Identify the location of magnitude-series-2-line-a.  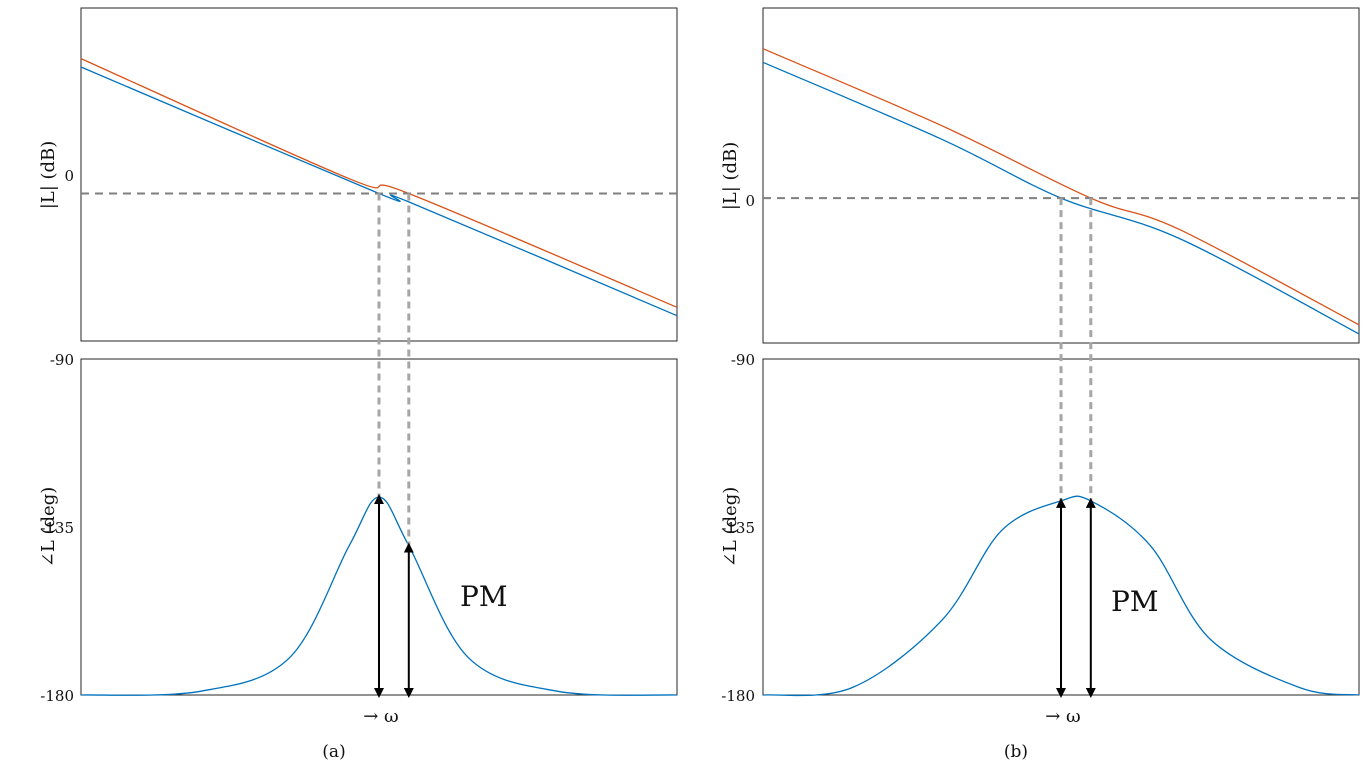
(379, 183).